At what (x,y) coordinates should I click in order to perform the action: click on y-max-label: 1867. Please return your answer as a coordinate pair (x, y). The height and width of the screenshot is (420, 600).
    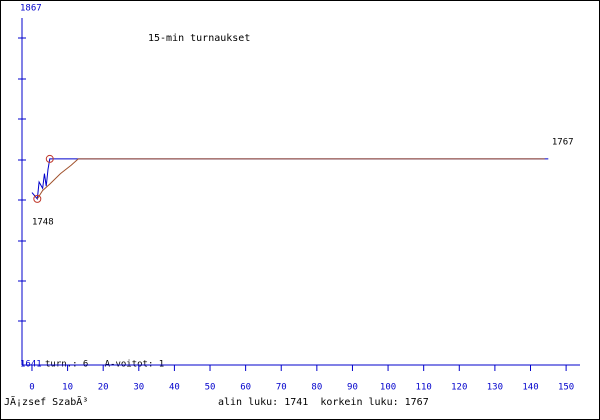
    Looking at the image, I should click on (31, 9).